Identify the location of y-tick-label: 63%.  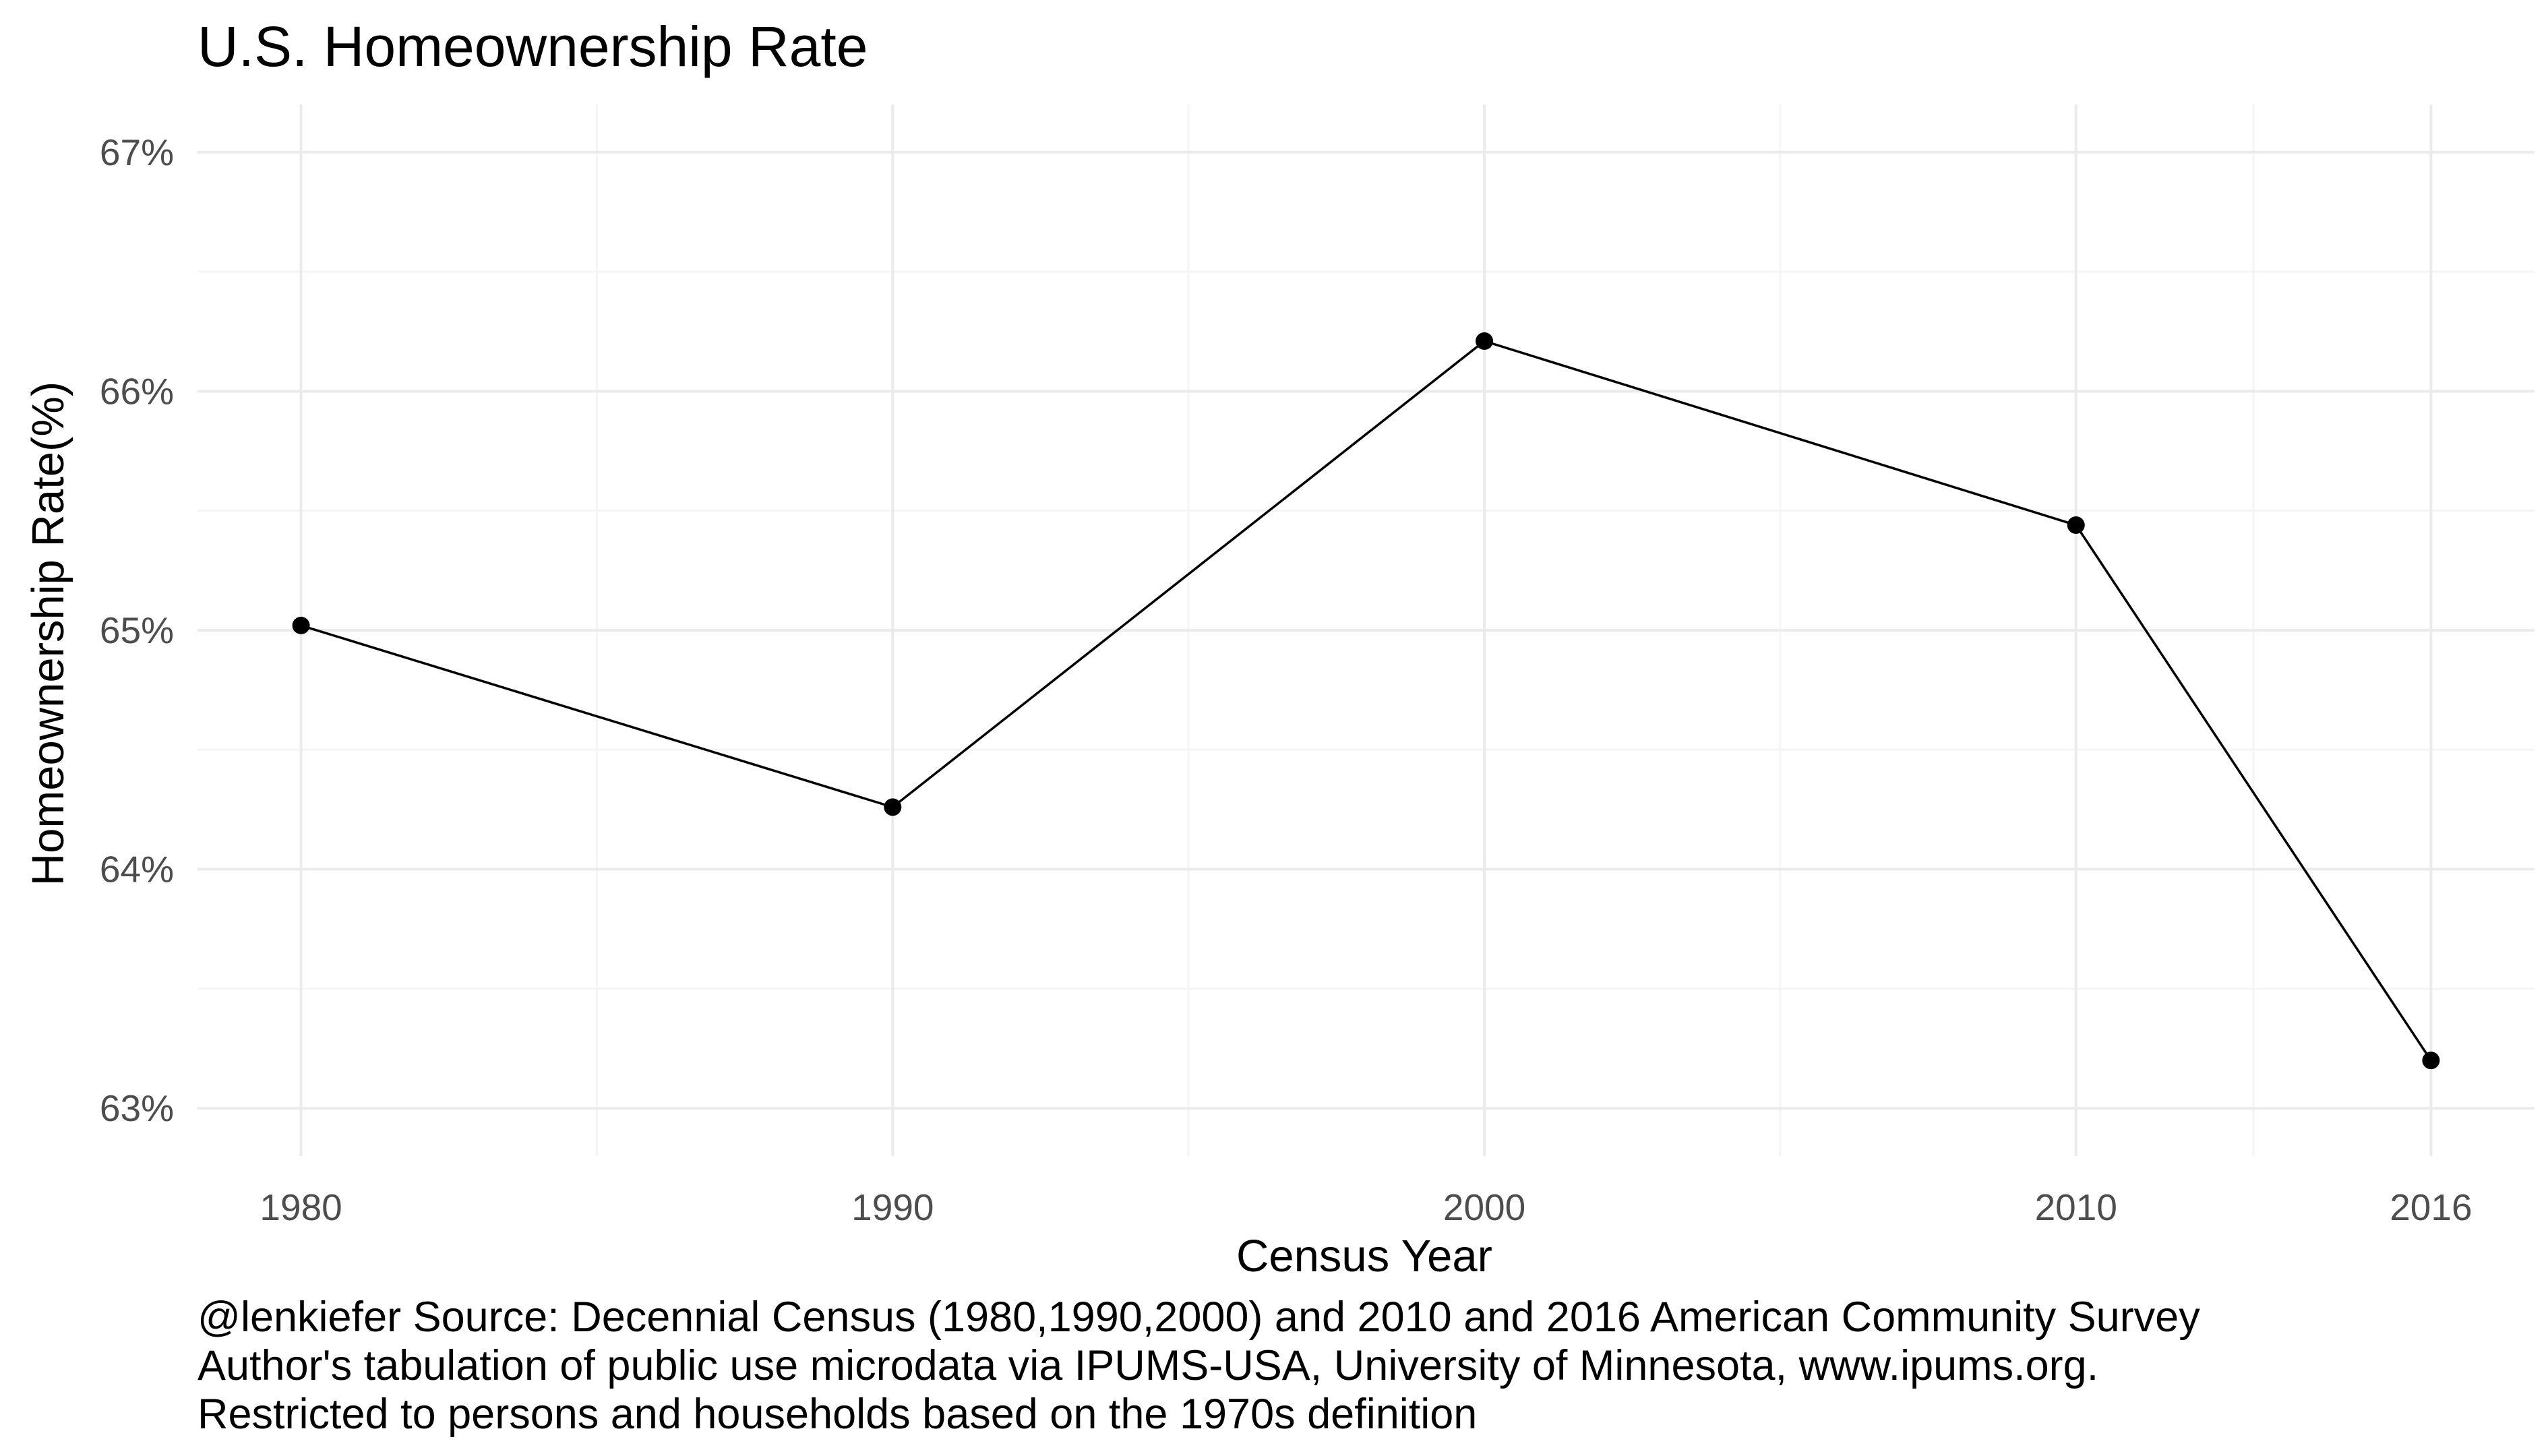
(137, 1108).